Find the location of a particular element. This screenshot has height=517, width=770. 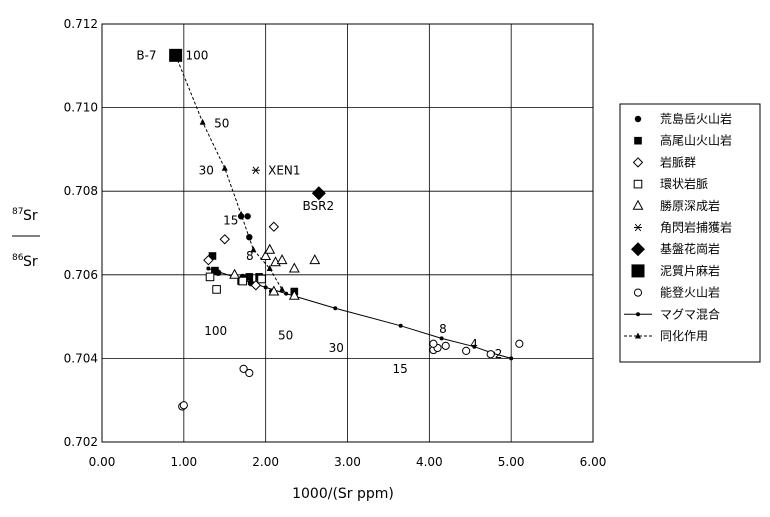

y-label-denominator-sup: 86 is located at coordinates (18, 258).